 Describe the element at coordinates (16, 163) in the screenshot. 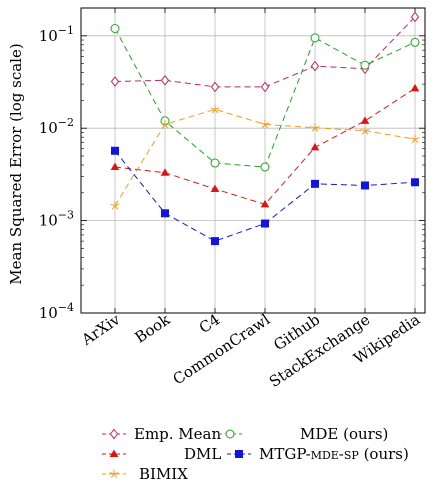

I see `y-axis-label: Mean Squared Error (log scale)` at that location.